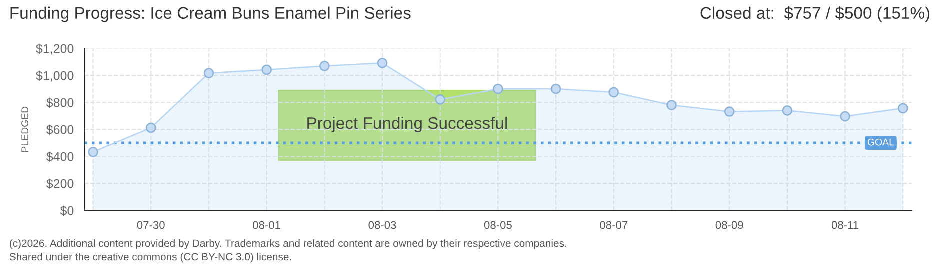 This screenshot has height=270, width=940. I want to click on x-tick-label: 08-11, so click(845, 225).